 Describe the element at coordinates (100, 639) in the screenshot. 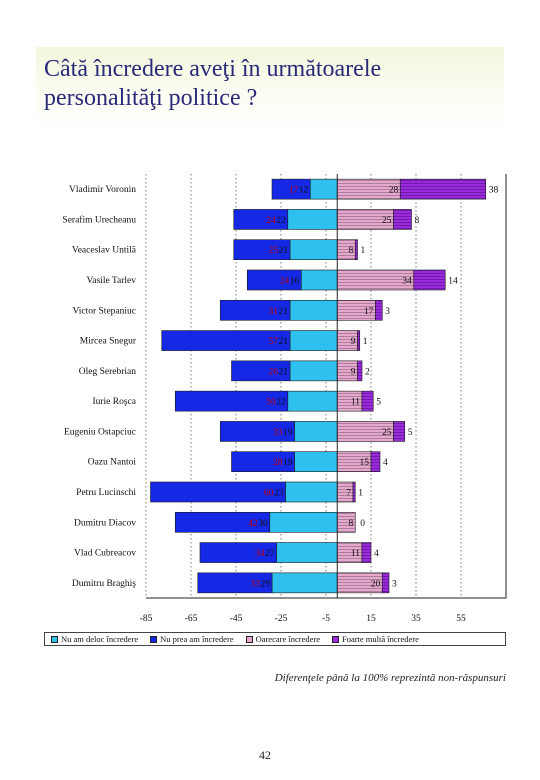

I see `legend-label: Nu am deloc încredere` at that location.